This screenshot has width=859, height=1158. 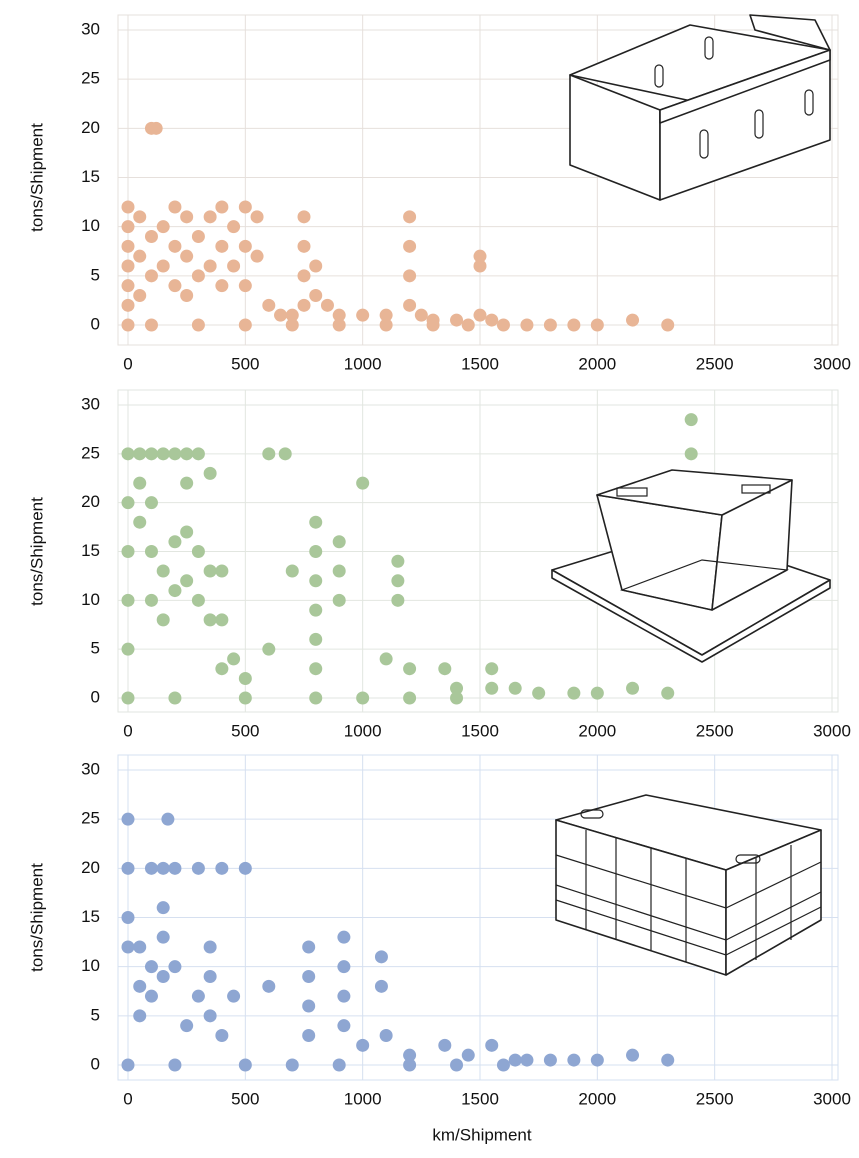 I want to click on y-tick-label: 5, so click(x=95, y=648).